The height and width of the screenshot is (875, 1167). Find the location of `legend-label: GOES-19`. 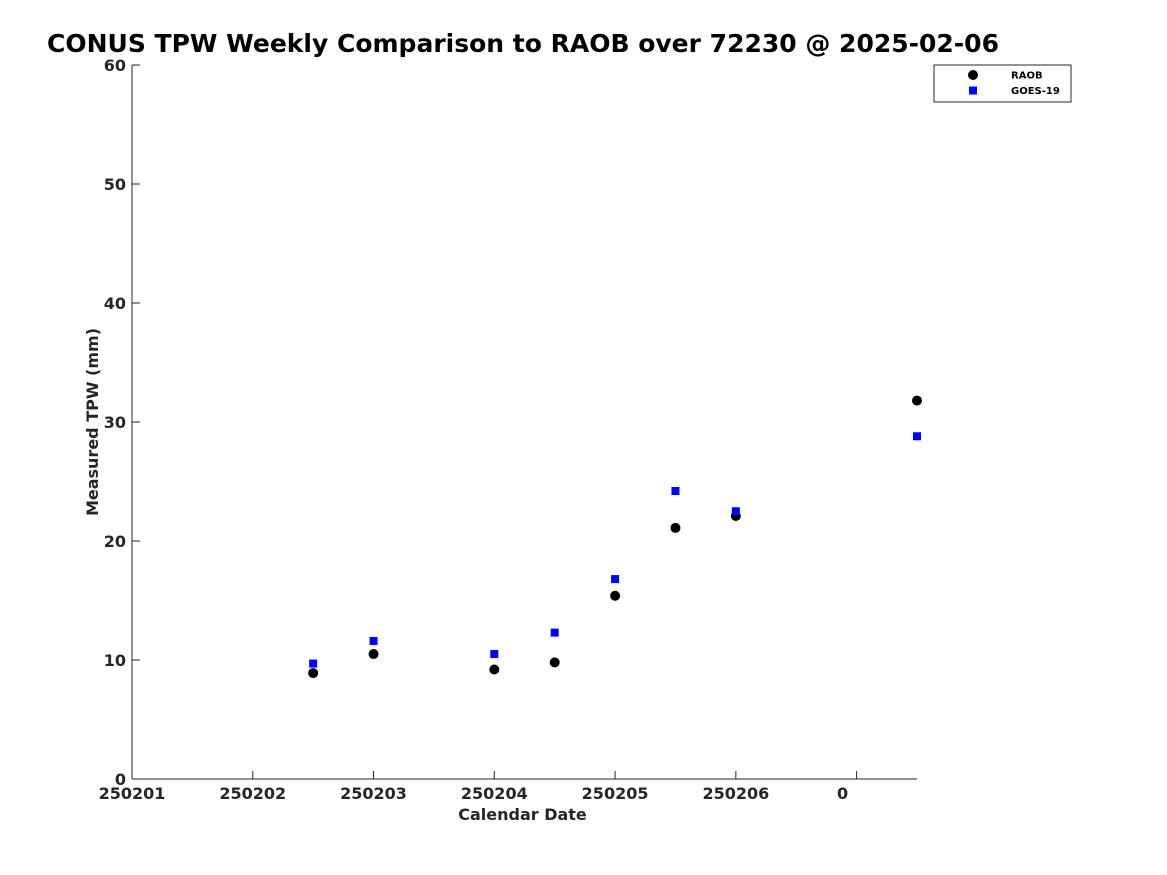

legend-label: GOES-19 is located at coordinates (1035, 91).